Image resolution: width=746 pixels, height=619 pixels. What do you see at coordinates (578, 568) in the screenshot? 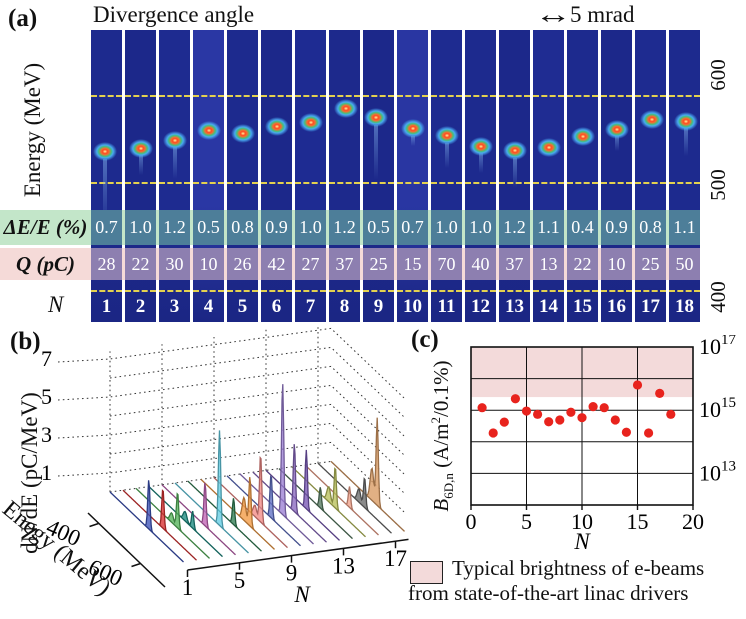
I see `legend-text-line1: Typical brightness of e-beams` at bounding box center [578, 568].